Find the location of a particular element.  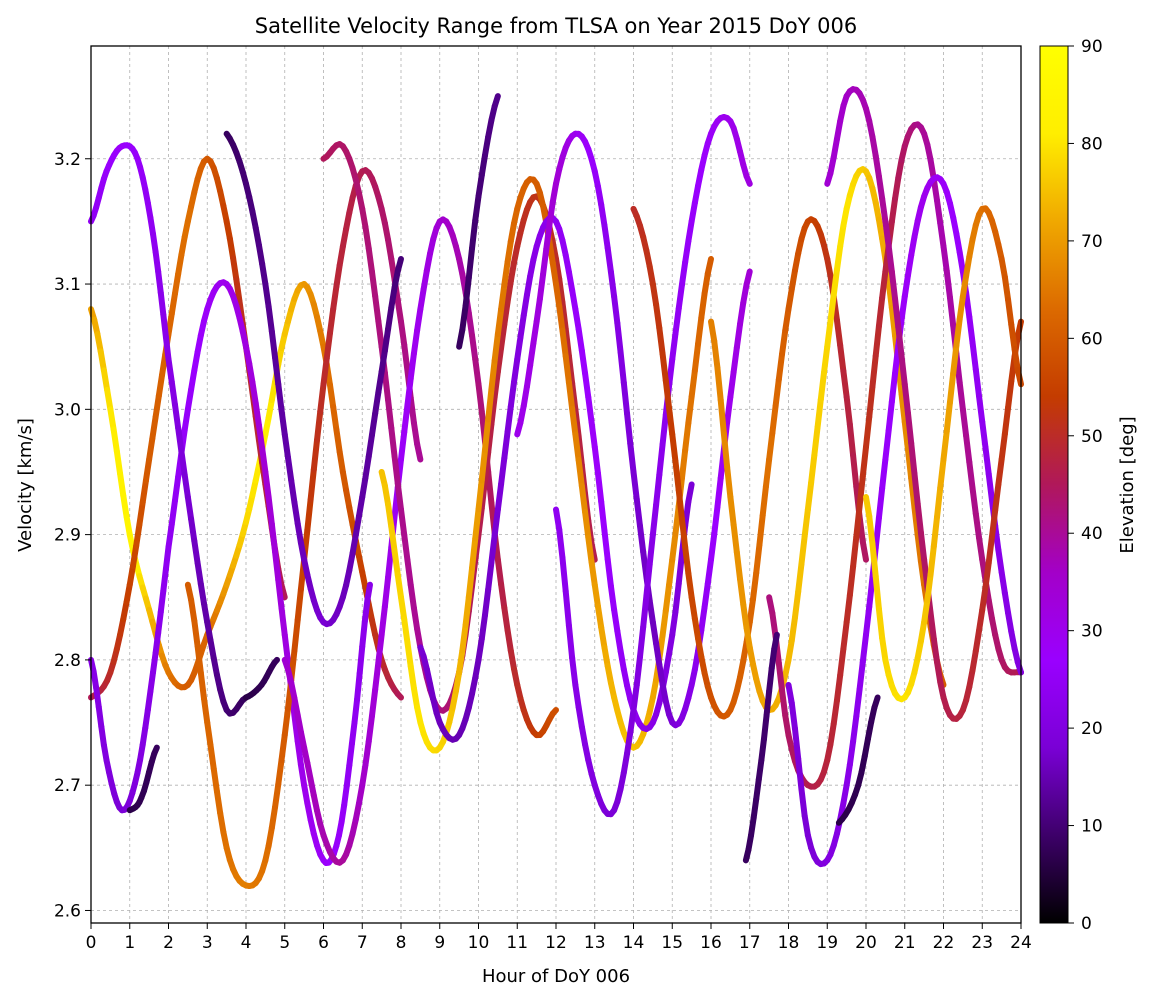

x-tick-label: 22 is located at coordinates (944, 943).